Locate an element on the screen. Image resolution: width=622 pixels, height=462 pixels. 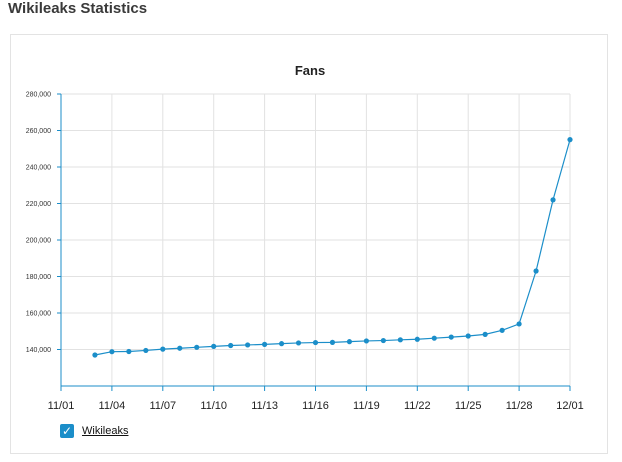
y-tick-label: 260,000 is located at coordinates (38, 131).